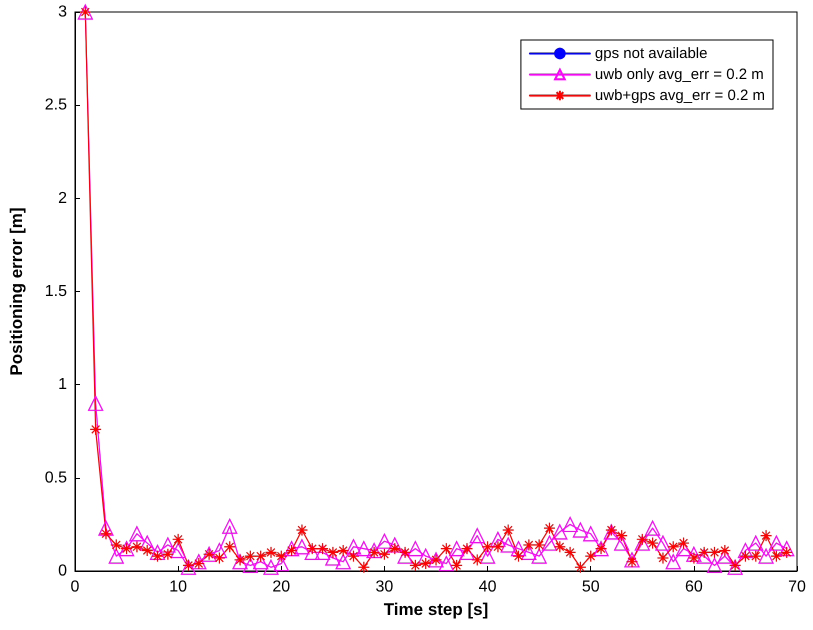 This screenshot has height=630, width=813. I want to click on x-tick-label: 10, so click(178, 587).